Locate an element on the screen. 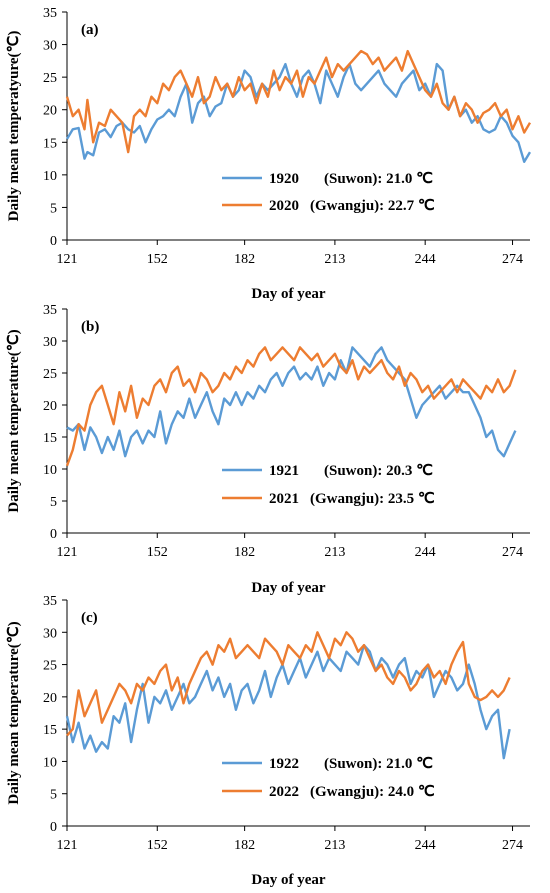 The width and height of the screenshot is (550, 893). panel-label: (b) is located at coordinates (90, 327).